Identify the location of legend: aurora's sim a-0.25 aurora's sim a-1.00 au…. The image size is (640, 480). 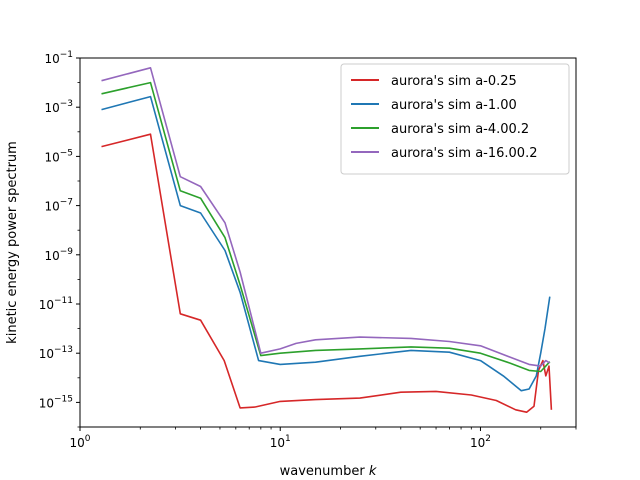
(455, 119).